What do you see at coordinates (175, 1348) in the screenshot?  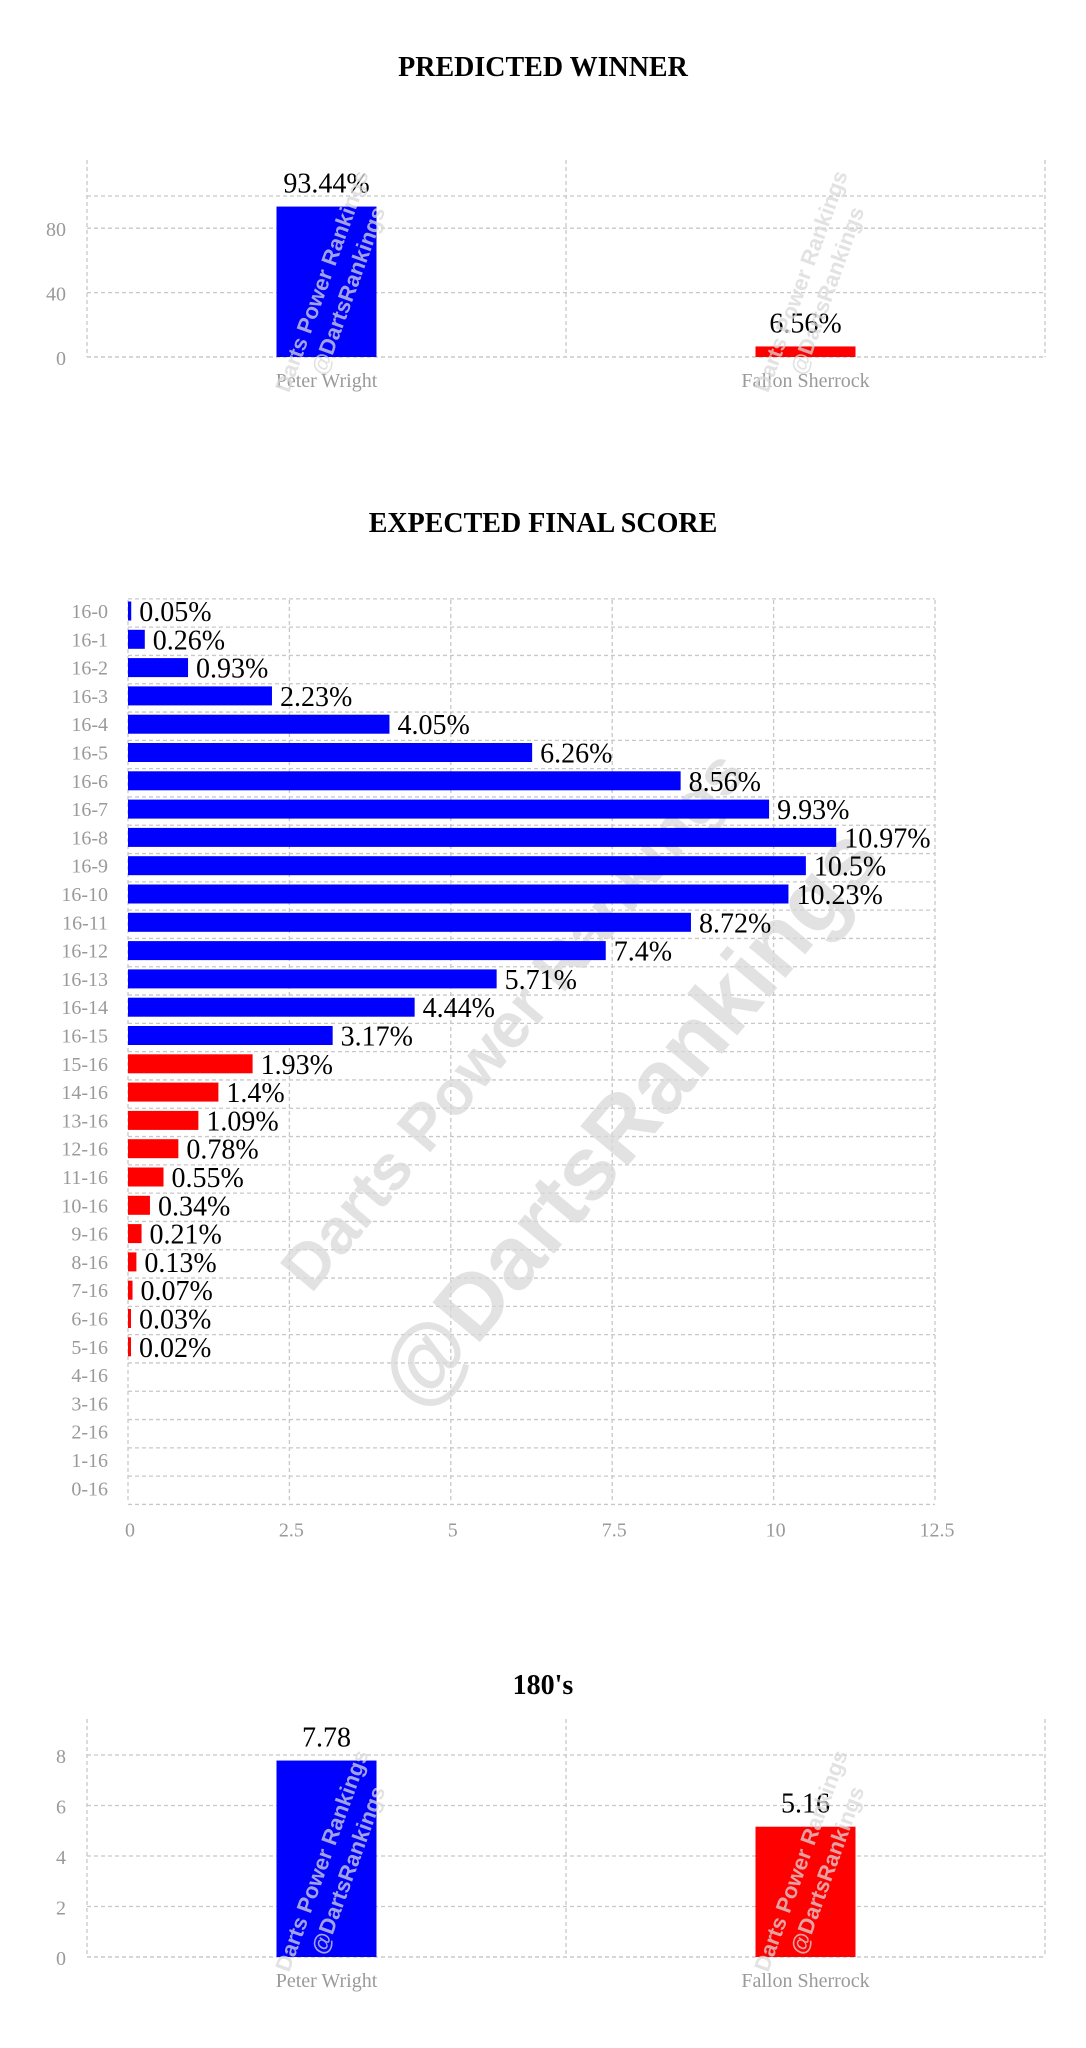 I see `data-label: 0.02%` at bounding box center [175, 1348].